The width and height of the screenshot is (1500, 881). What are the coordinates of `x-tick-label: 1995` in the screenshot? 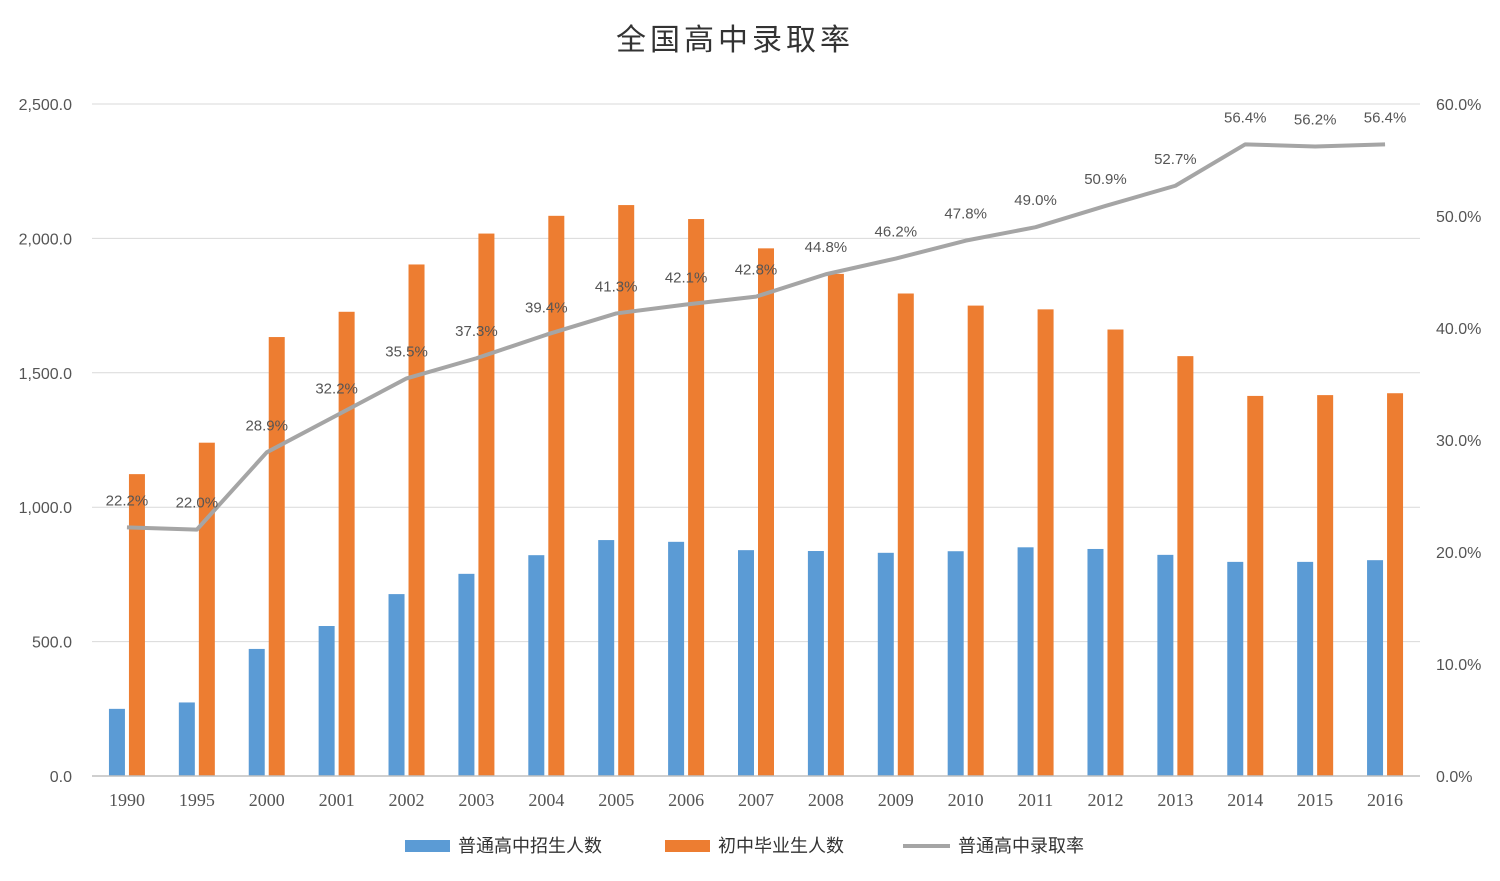 It's located at (197, 800).